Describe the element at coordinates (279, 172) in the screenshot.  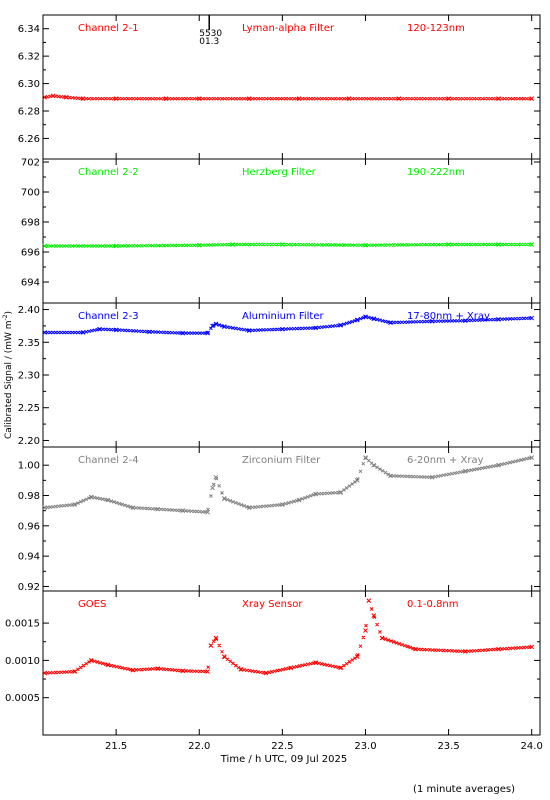
I see `panel-label: Herzberg Filter` at that location.